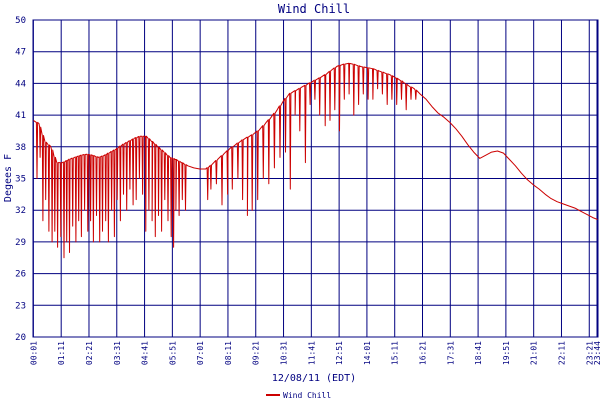 The image size is (600, 400). What do you see at coordinates (200, 353) in the screenshot?
I see `x-tick-label: 07:01` at bounding box center [200, 353].